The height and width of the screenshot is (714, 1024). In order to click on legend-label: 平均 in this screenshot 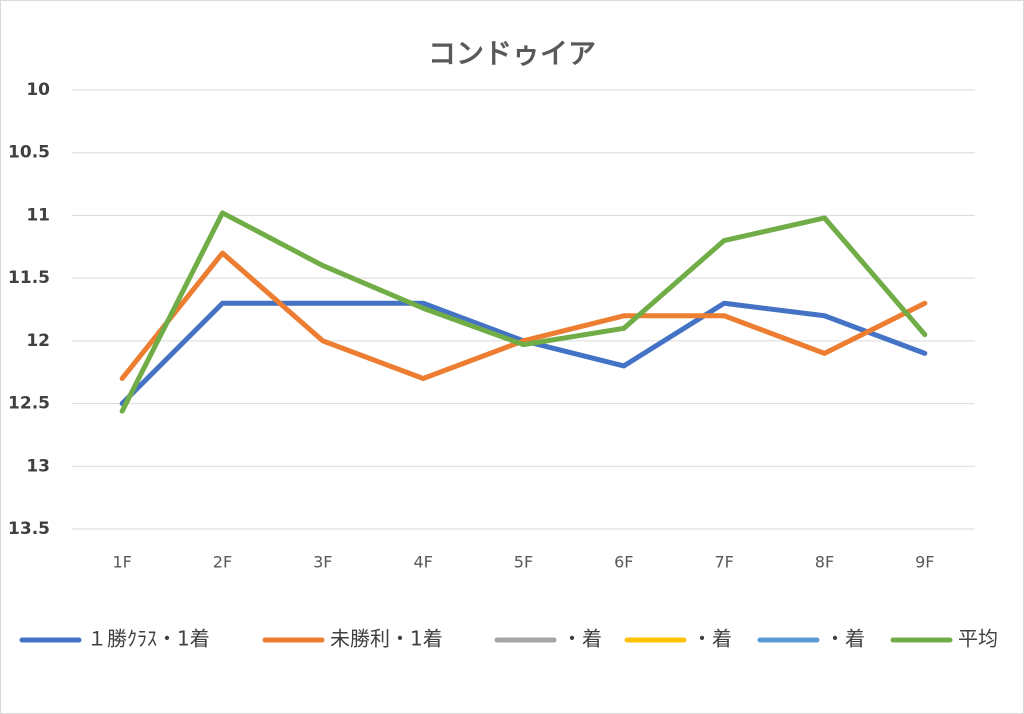, I will do `click(978, 639)`.